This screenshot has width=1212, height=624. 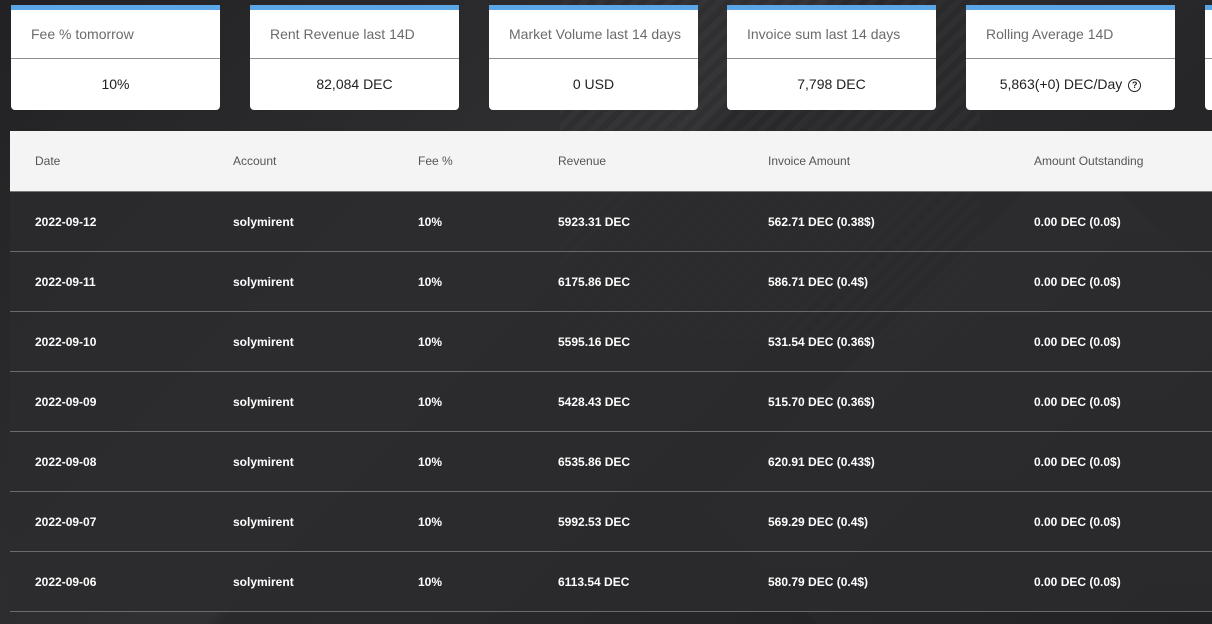 What do you see at coordinates (901, 341) in the screenshot?
I see `cell-invoice: 531.54 DEC (0.36$)` at bounding box center [901, 341].